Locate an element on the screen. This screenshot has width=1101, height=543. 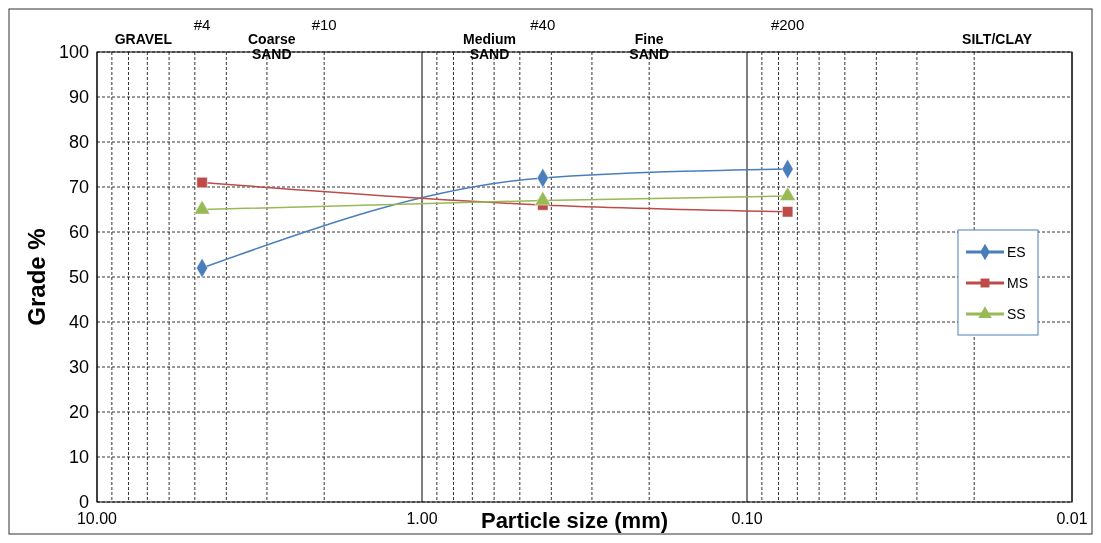
y-tick-label: 90 is located at coordinates (78, 97).